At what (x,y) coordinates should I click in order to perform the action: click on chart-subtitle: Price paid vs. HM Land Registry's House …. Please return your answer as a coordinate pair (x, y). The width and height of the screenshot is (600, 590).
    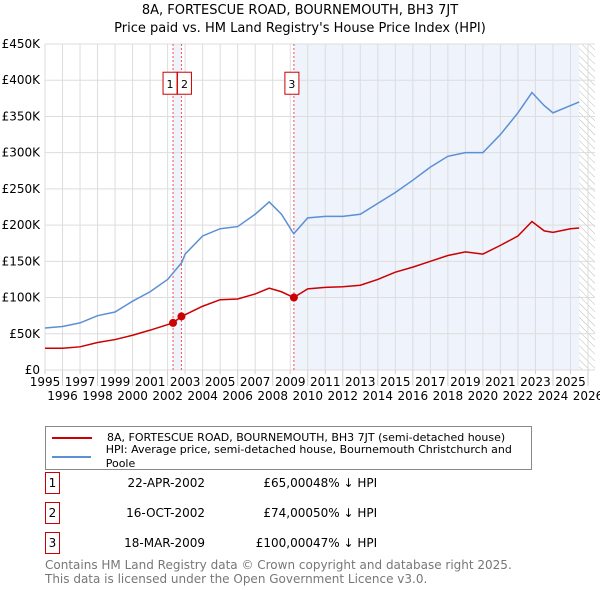
    Looking at the image, I should click on (300, 28).